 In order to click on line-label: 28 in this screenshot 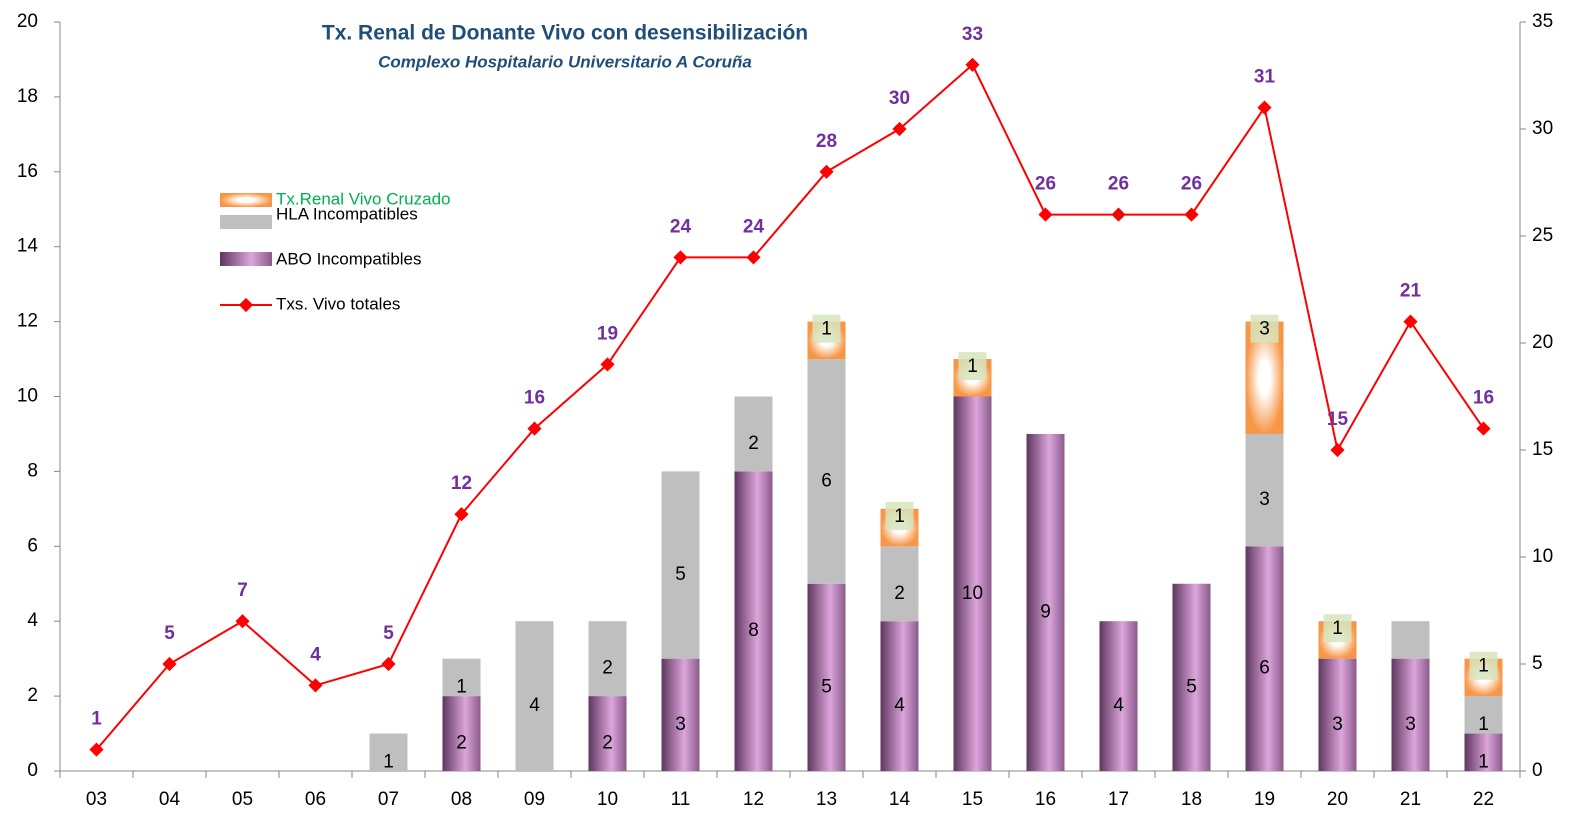, I will do `click(826, 141)`.